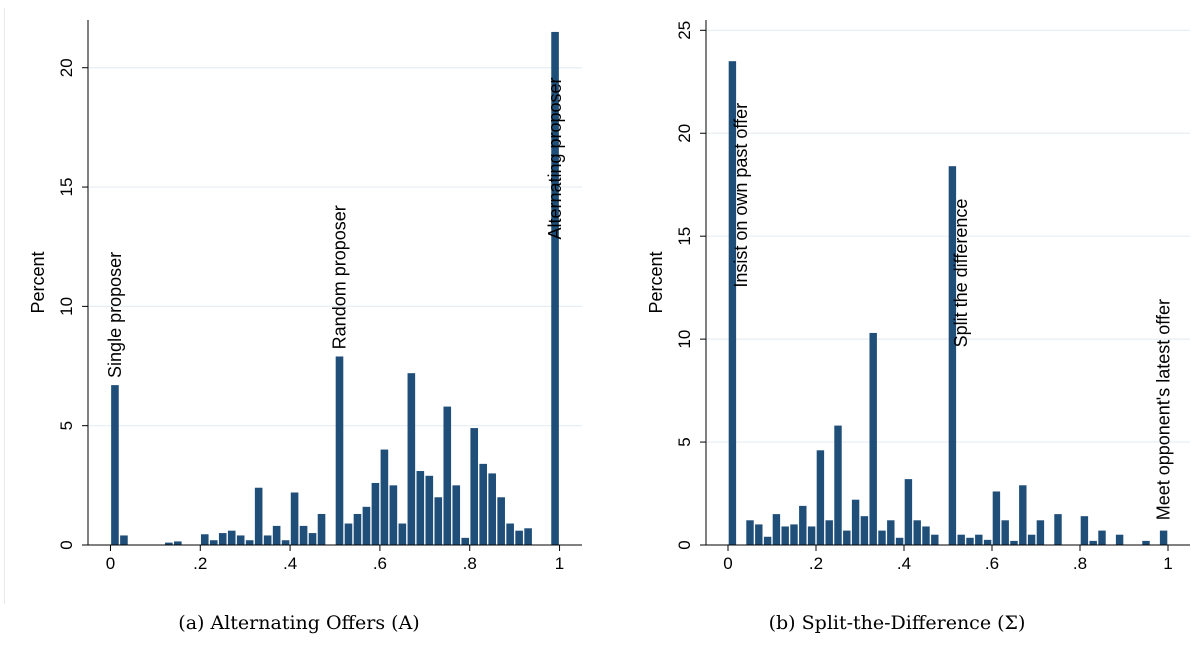 The height and width of the screenshot is (648, 1196). What do you see at coordinates (38, 282) in the screenshot?
I see `y-axis-label: Percent` at bounding box center [38, 282].